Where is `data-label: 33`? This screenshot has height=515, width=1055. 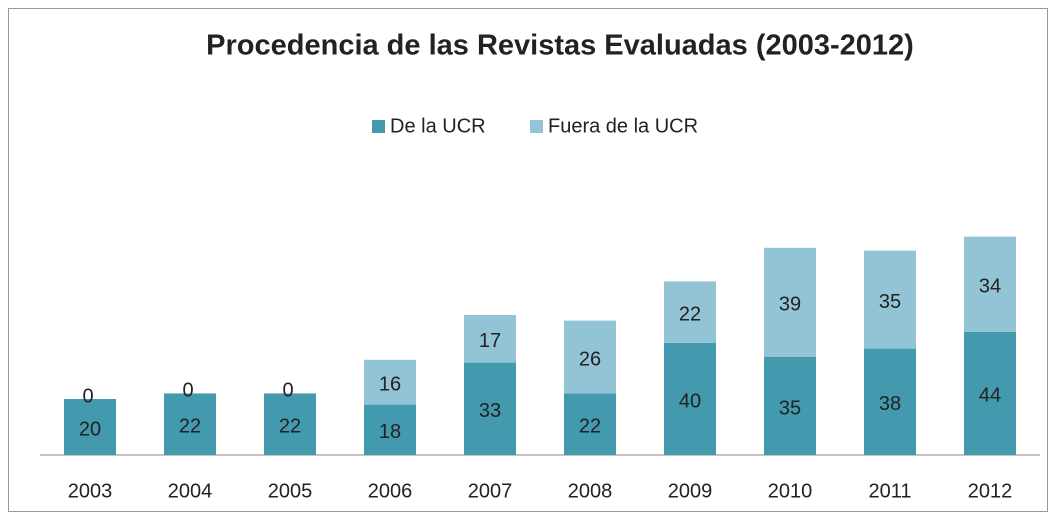 data-label: 33 is located at coordinates (490, 411).